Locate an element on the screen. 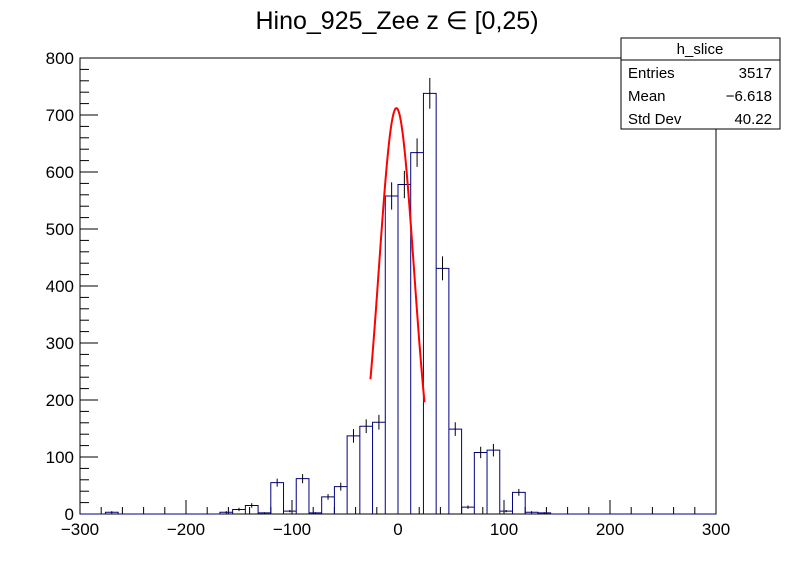 The width and height of the screenshot is (796, 572). x-tick-label: −300 is located at coordinates (80, 529).